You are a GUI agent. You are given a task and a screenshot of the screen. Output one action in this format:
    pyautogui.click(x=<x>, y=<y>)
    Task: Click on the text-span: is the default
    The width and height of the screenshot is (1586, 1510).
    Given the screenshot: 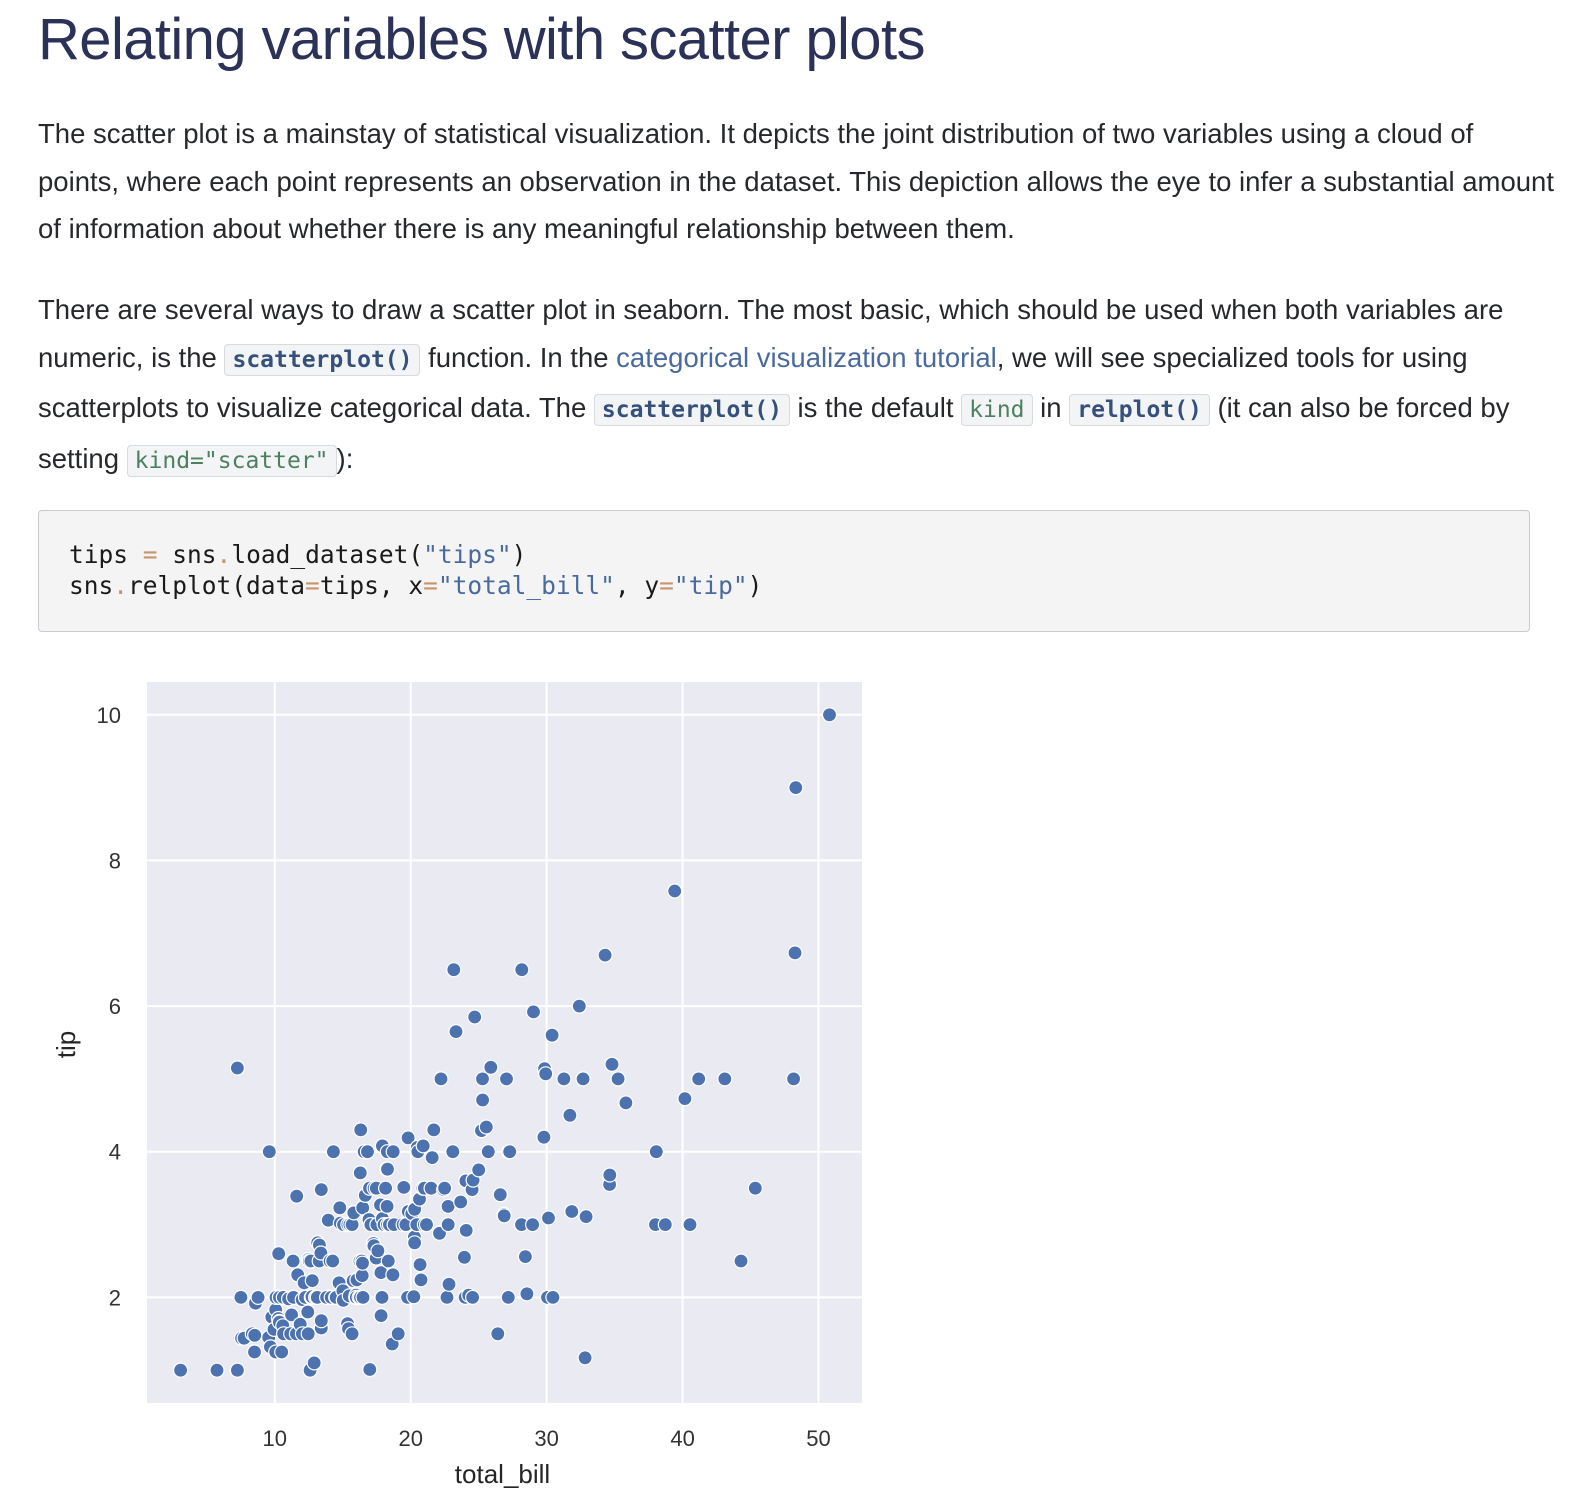 What is the action you would take?
    pyautogui.click(x=875, y=407)
    